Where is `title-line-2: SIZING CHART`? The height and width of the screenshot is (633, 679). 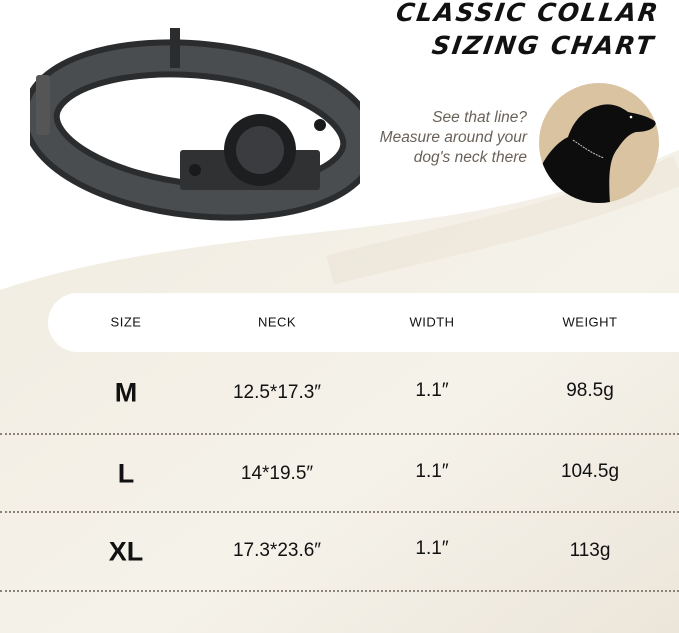
title-line-2: SIZING CHART is located at coordinates (543, 45).